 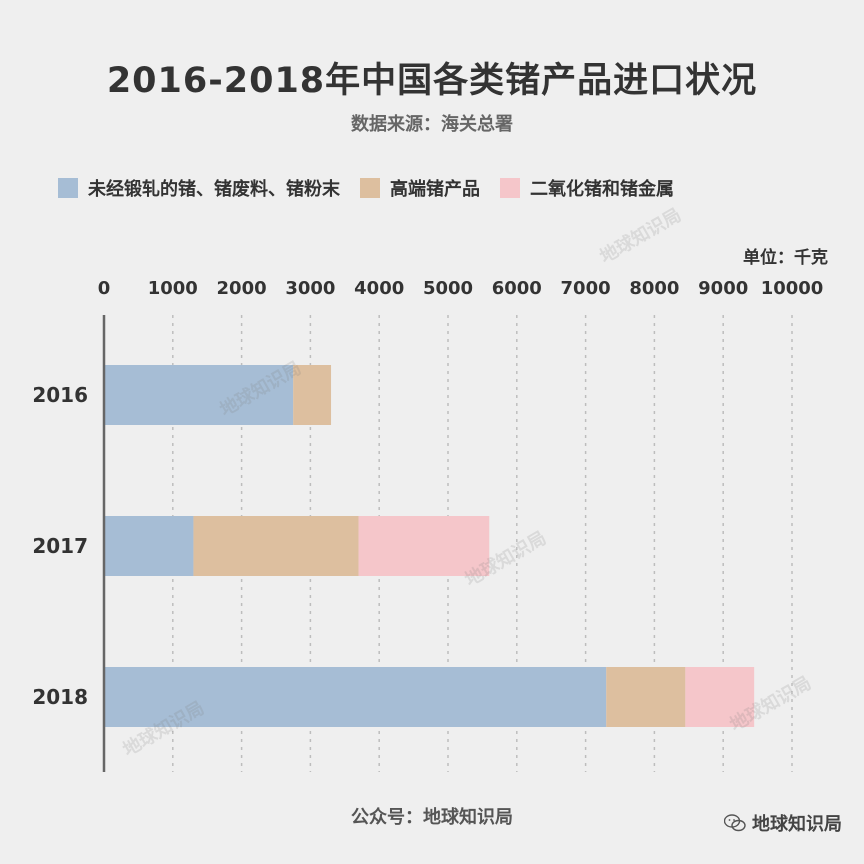 What do you see at coordinates (448, 288) in the screenshot?
I see `x-tick-label: 5000` at bounding box center [448, 288].